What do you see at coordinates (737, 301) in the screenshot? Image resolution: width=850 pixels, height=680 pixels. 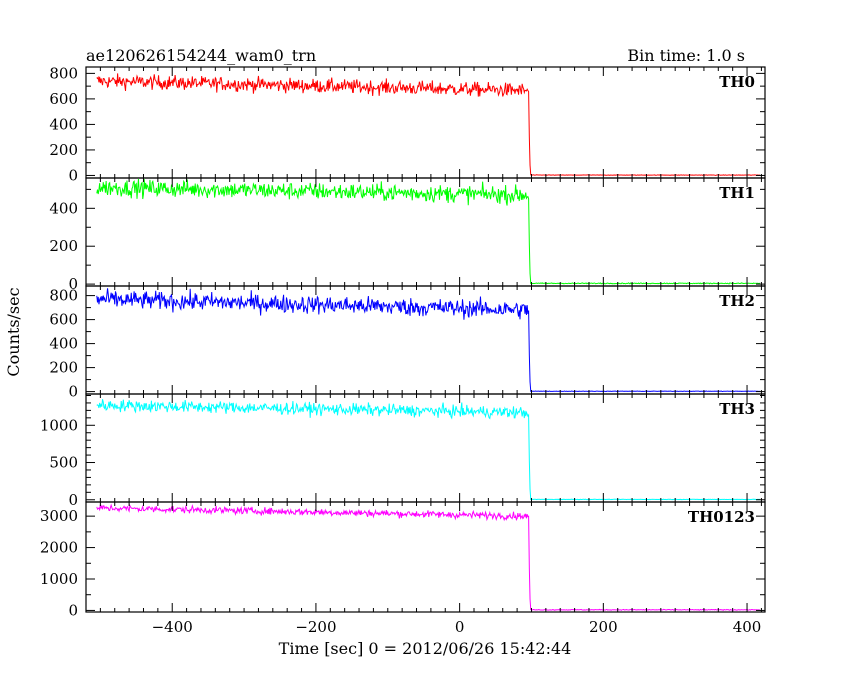 I see `panel-label-th2: TH2` at bounding box center [737, 301].